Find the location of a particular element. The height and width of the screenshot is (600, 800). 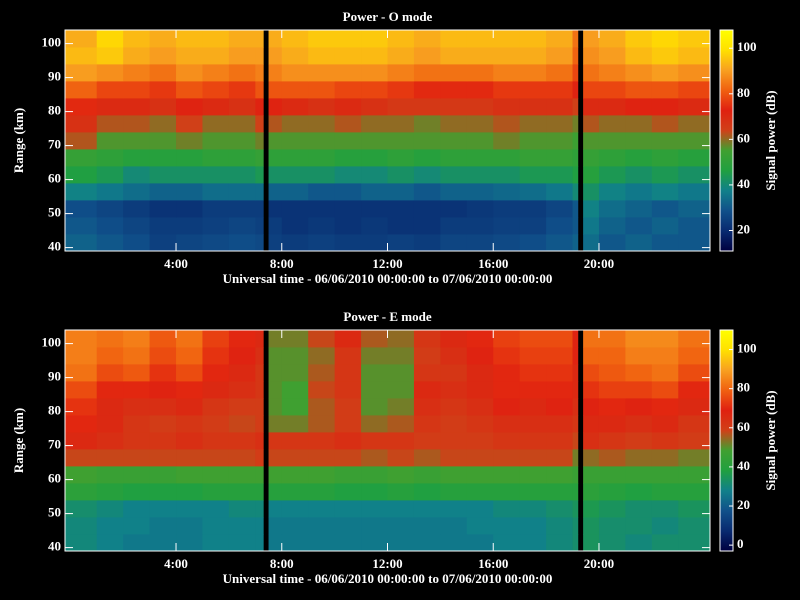

x-tick-label: 20:00 is located at coordinates (599, 563).